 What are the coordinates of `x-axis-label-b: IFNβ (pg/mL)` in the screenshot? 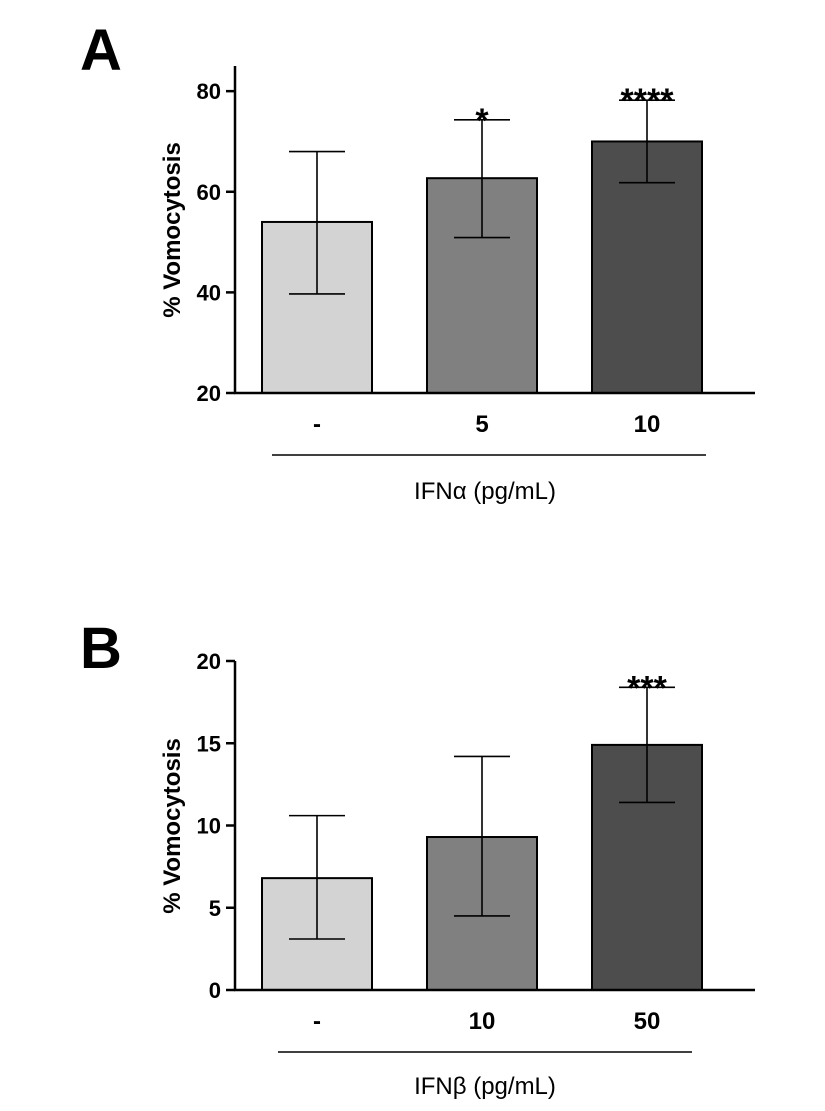 It's located at (485, 1086).